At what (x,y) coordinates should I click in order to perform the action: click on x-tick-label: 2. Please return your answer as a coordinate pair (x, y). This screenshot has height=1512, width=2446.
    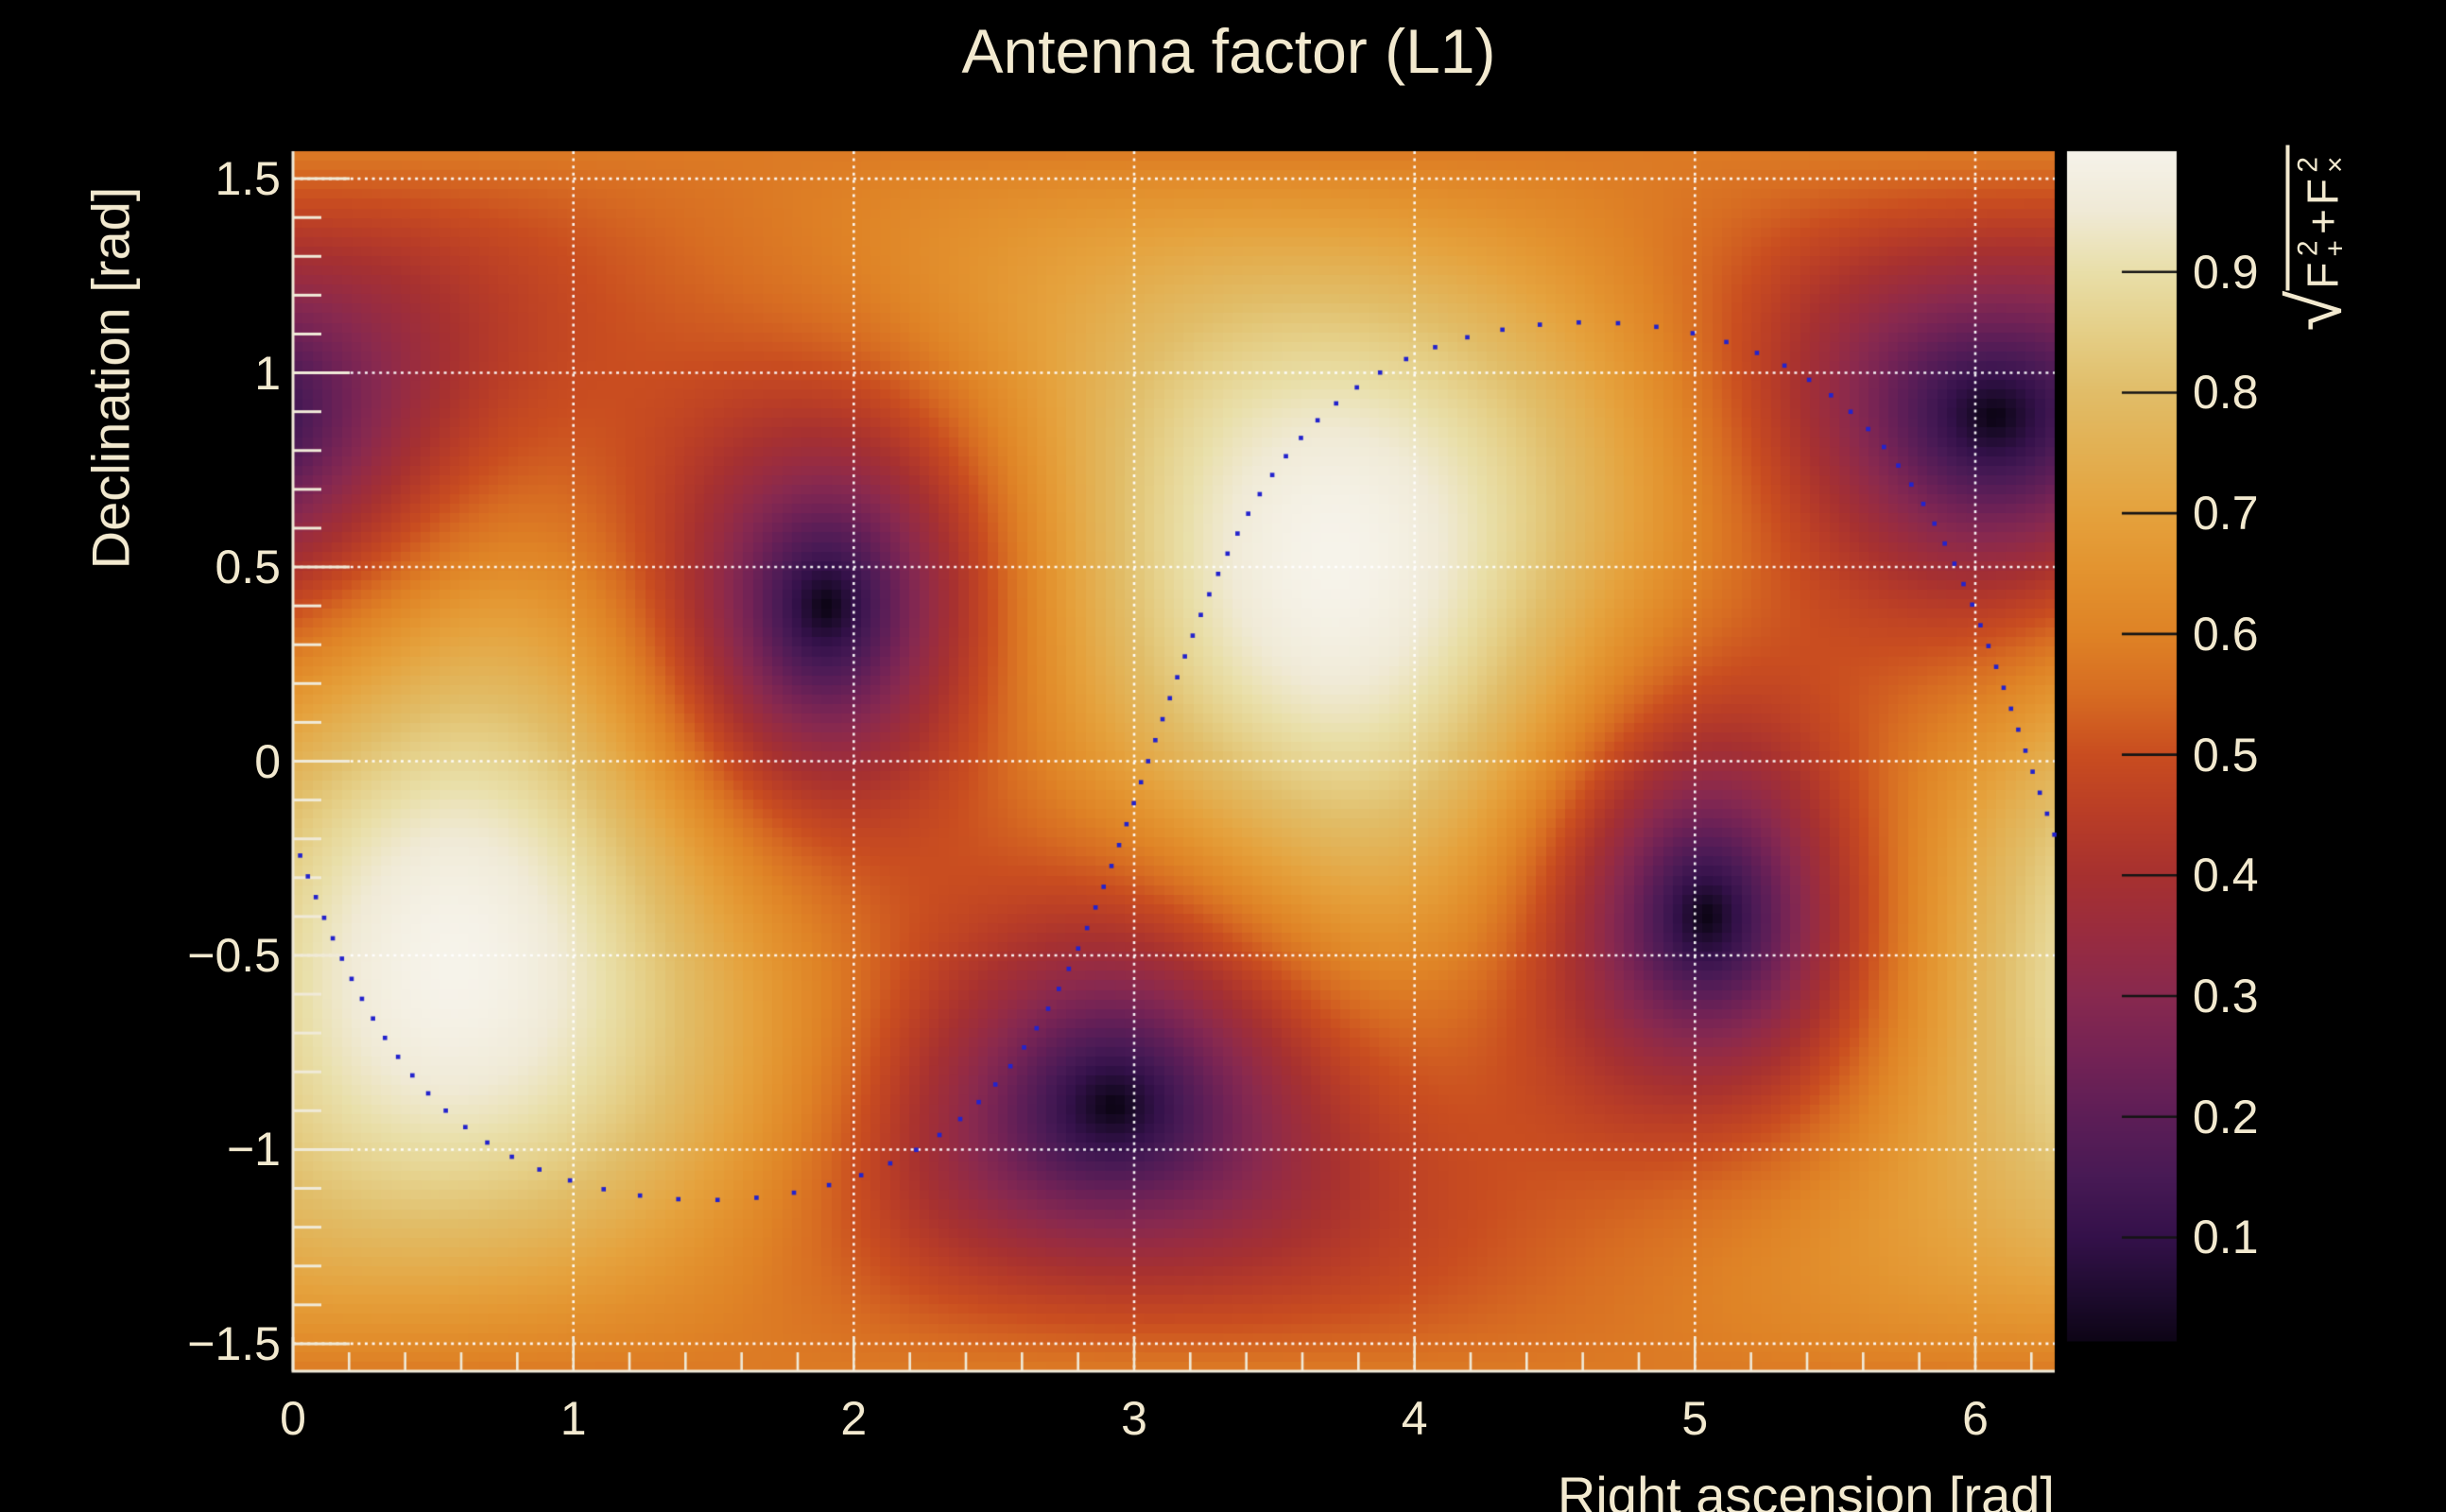
    Looking at the image, I should click on (854, 1418).